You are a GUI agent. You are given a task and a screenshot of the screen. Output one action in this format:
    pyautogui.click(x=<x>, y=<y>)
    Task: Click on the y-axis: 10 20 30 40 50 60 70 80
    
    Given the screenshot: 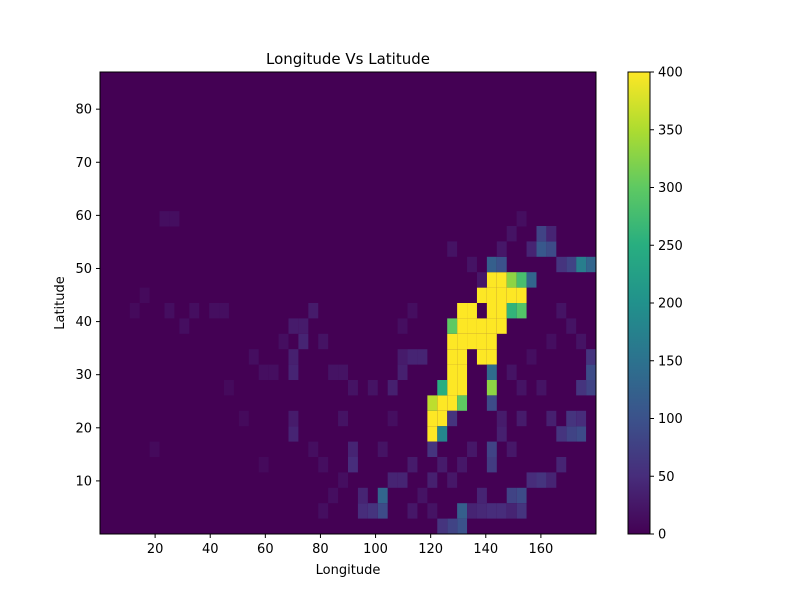 What is the action you would take?
    pyautogui.click(x=87, y=296)
    